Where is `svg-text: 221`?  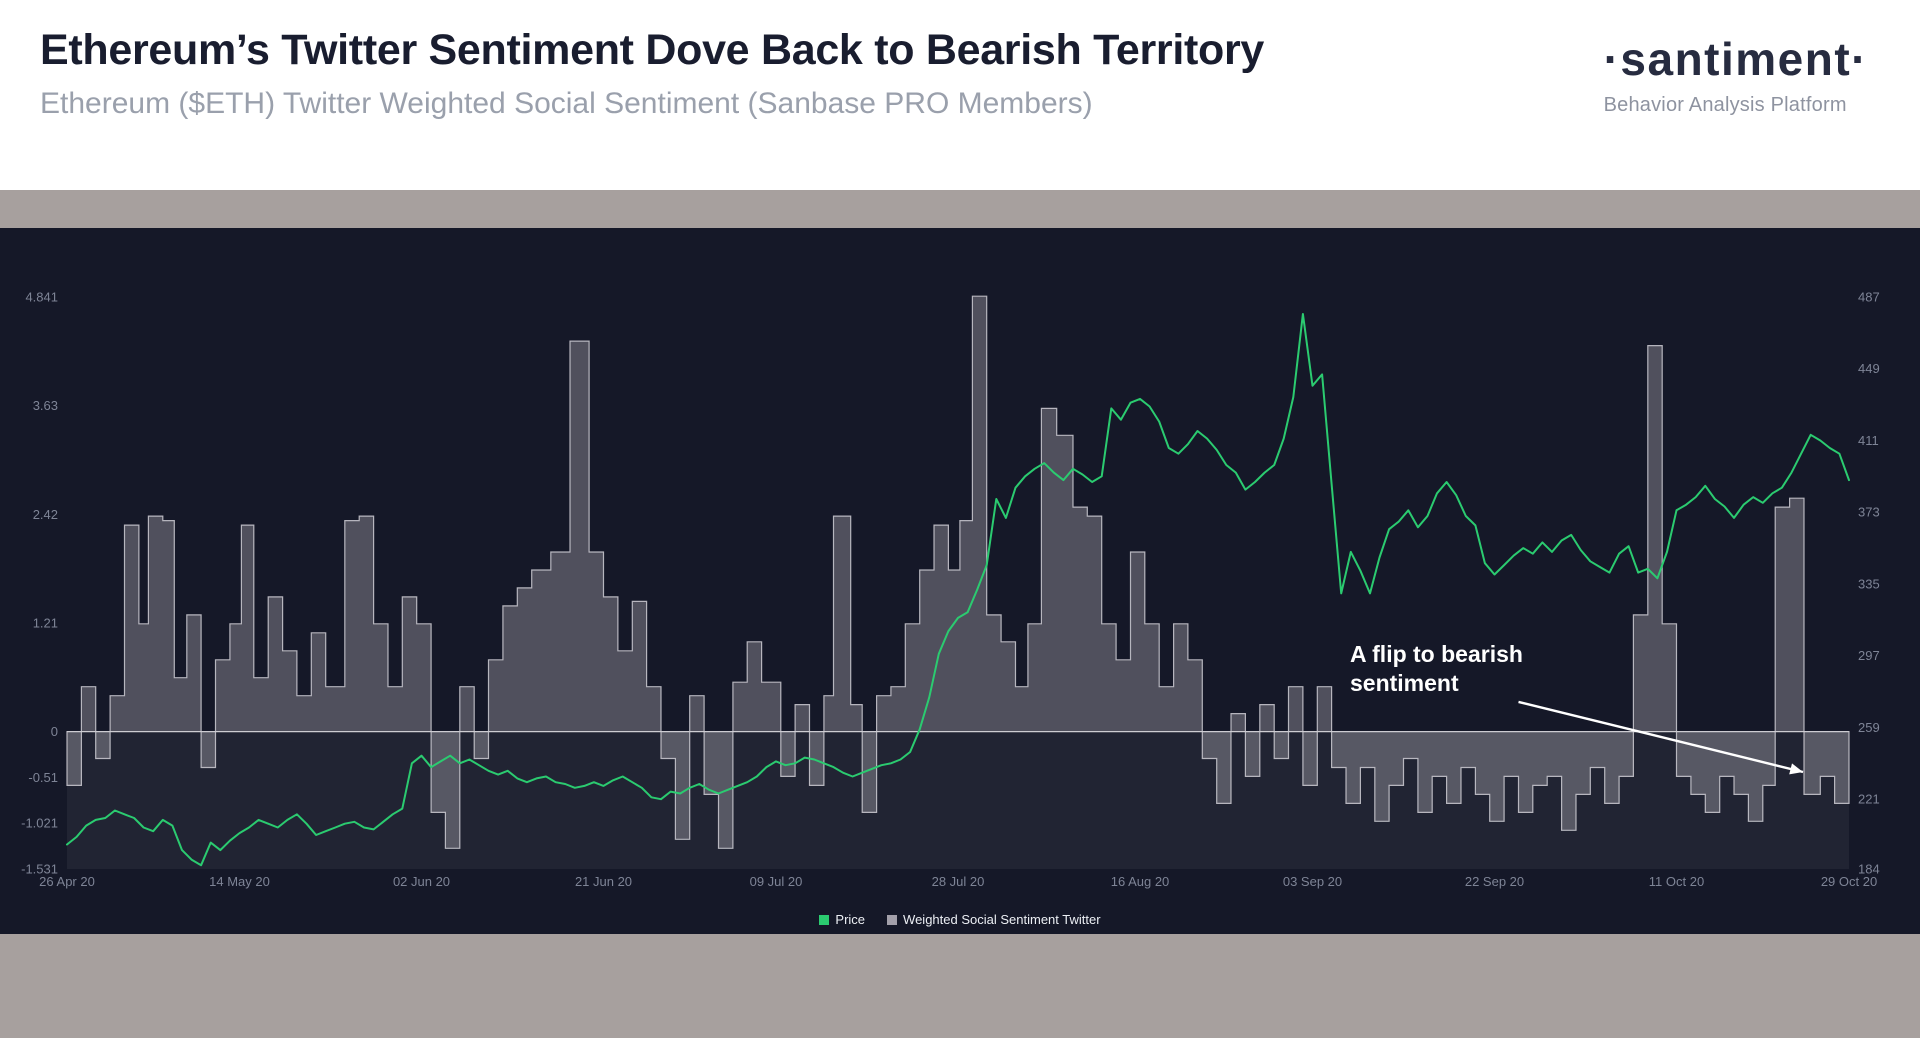
svg-text: 221 is located at coordinates (1869, 799).